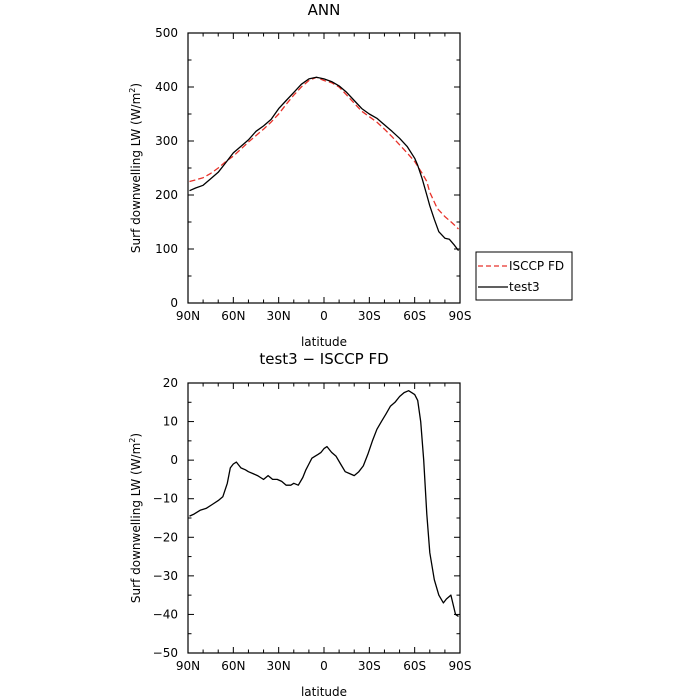  I want to click on top-x-tick-label: 0, so click(324, 316).